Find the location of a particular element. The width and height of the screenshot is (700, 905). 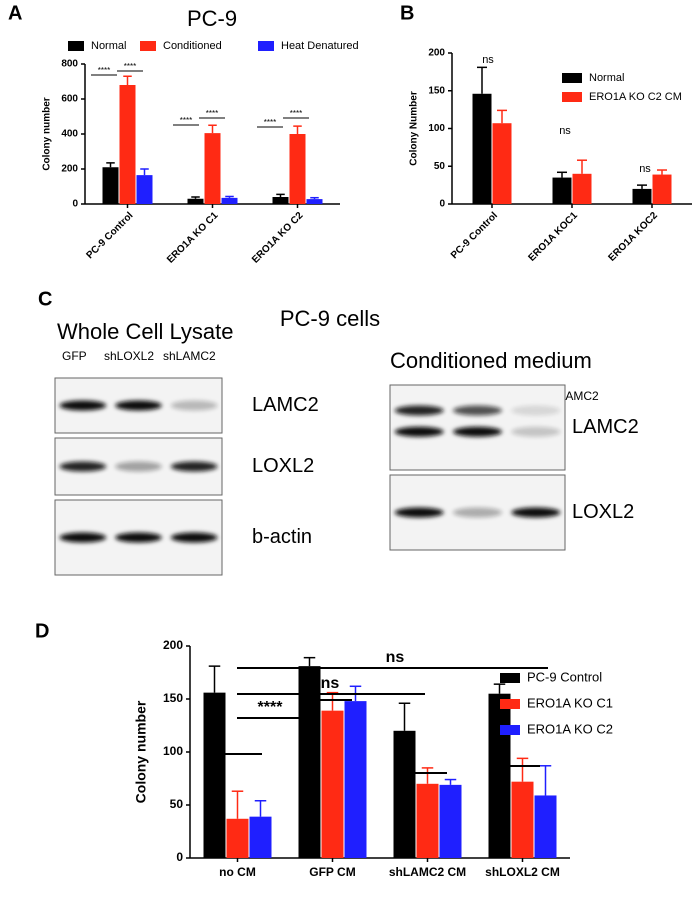

chart-title: PC-9 is located at coordinates (212, 18).